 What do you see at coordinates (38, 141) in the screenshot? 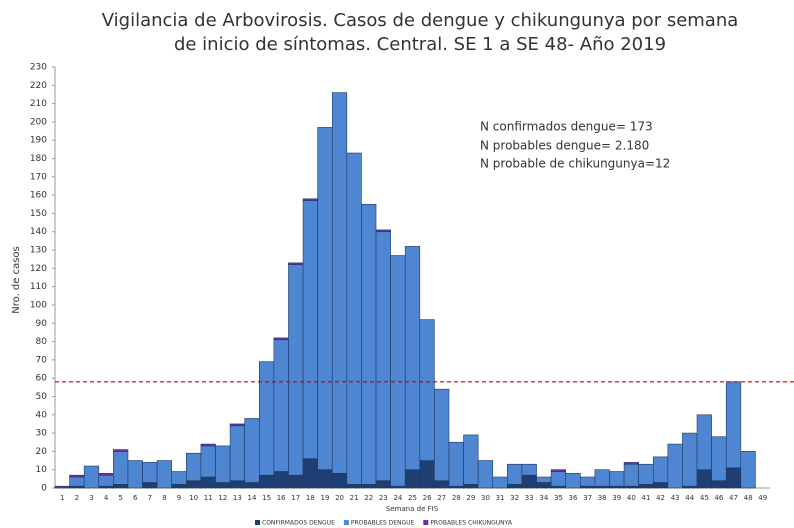
I see `y-tick-label: 190` at bounding box center [38, 141].